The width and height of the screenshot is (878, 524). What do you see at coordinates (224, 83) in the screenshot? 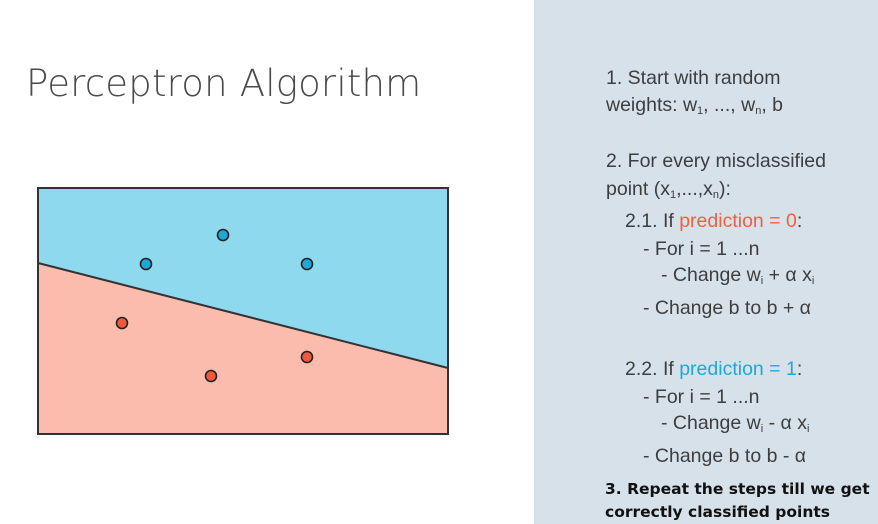
I see `page-title: Perceptron Algorithm` at bounding box center [224, 83].